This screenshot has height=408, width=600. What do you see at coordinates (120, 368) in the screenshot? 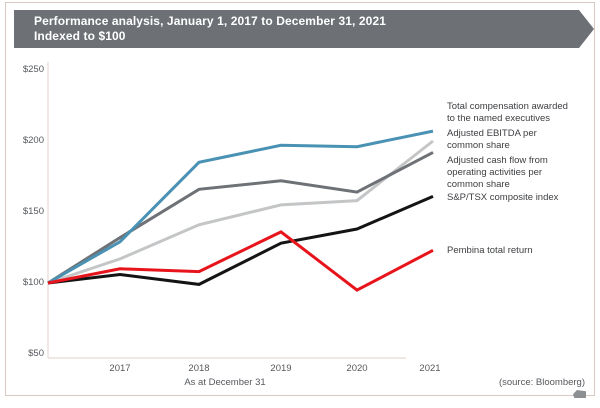
I see `x-axis-tick-label: 2017` at bounding box center [120, 368].